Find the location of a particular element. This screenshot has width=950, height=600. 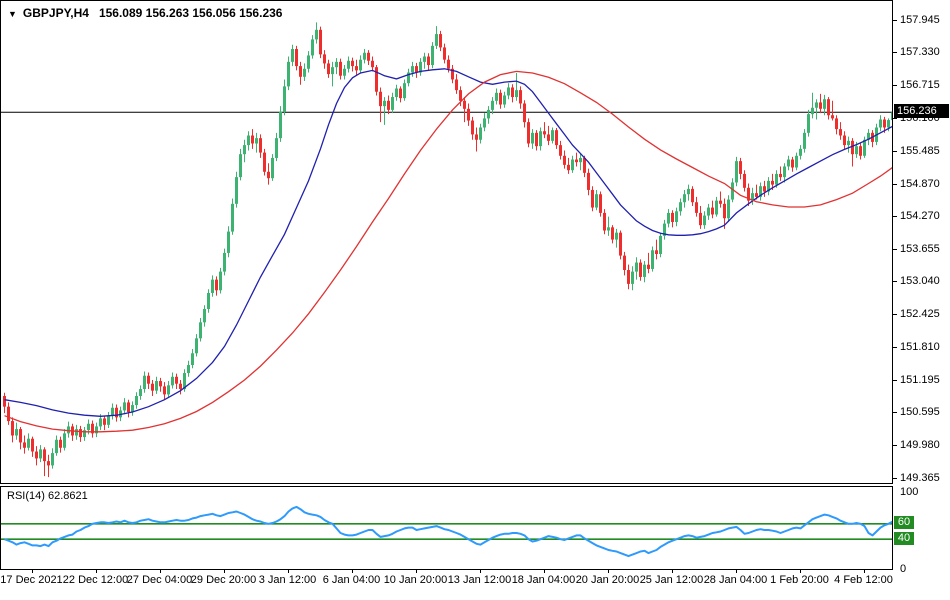

time-axis-label: 6 Jan 04:00 is located at coordinates (351, 580).